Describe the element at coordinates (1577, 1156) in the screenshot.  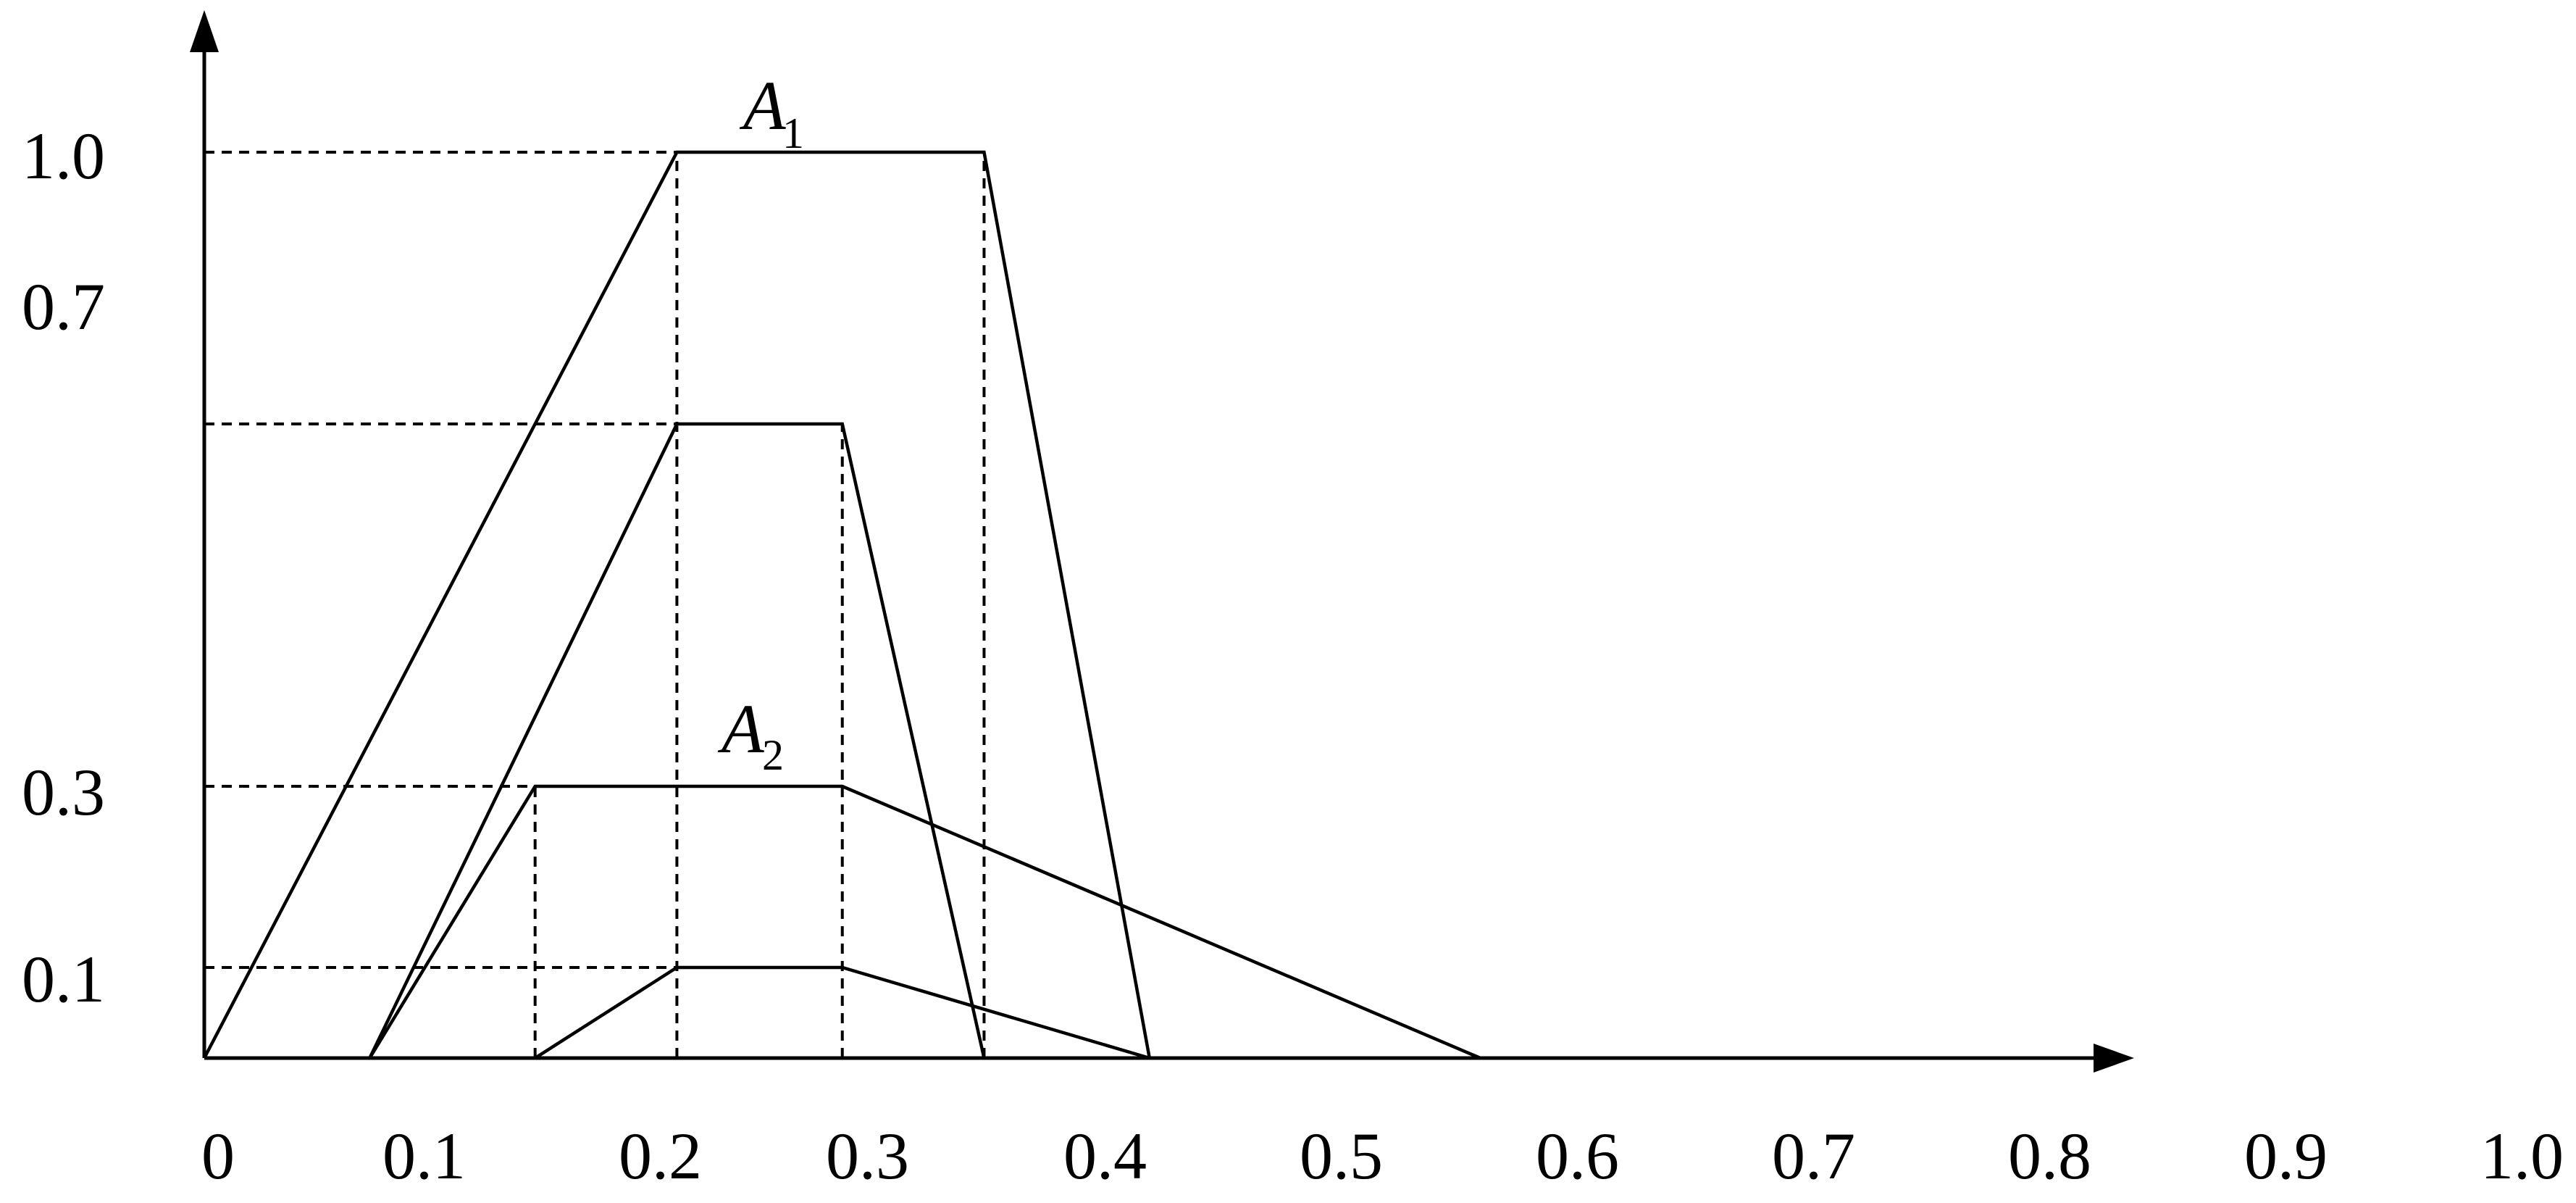
I see `x-tick-label: 0.6` at that location.